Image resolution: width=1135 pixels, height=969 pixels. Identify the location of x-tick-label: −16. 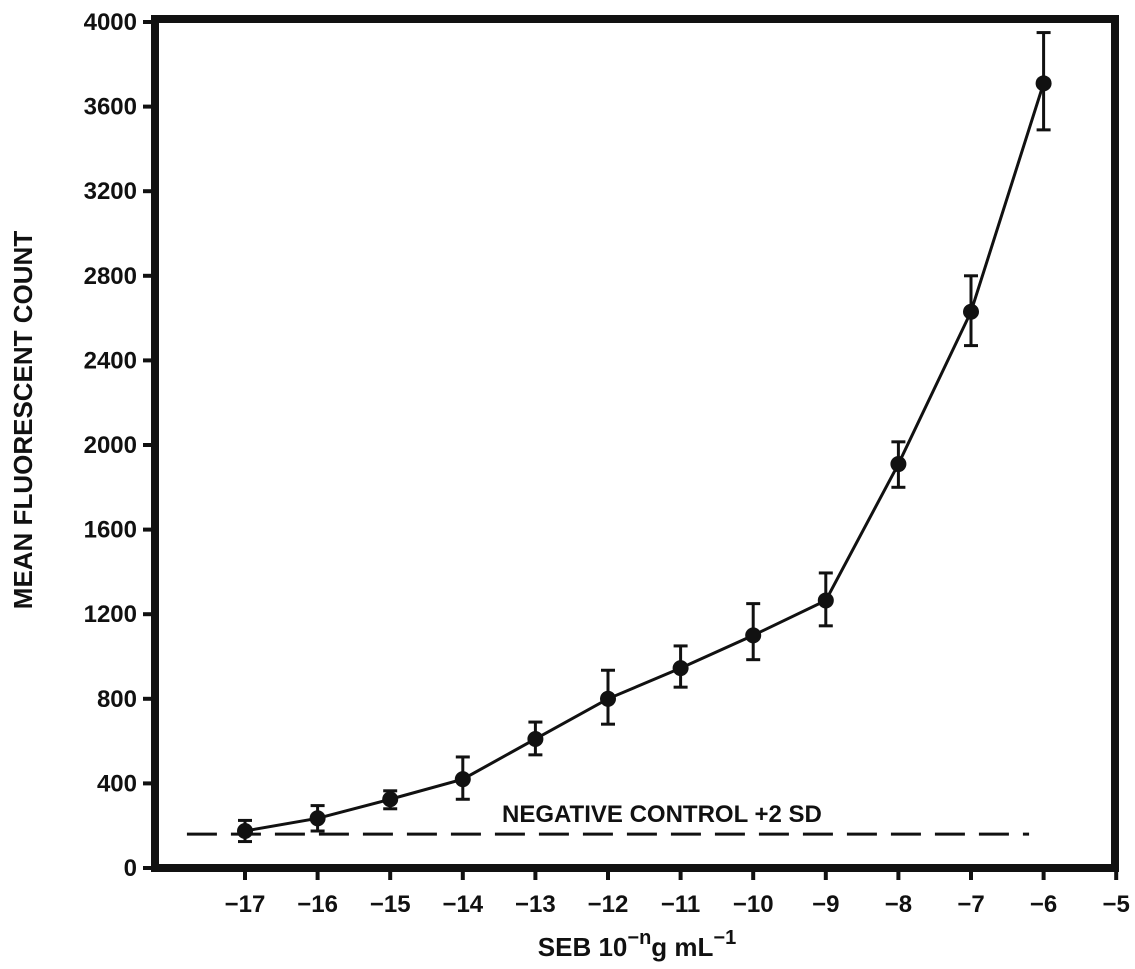
(317, 904).